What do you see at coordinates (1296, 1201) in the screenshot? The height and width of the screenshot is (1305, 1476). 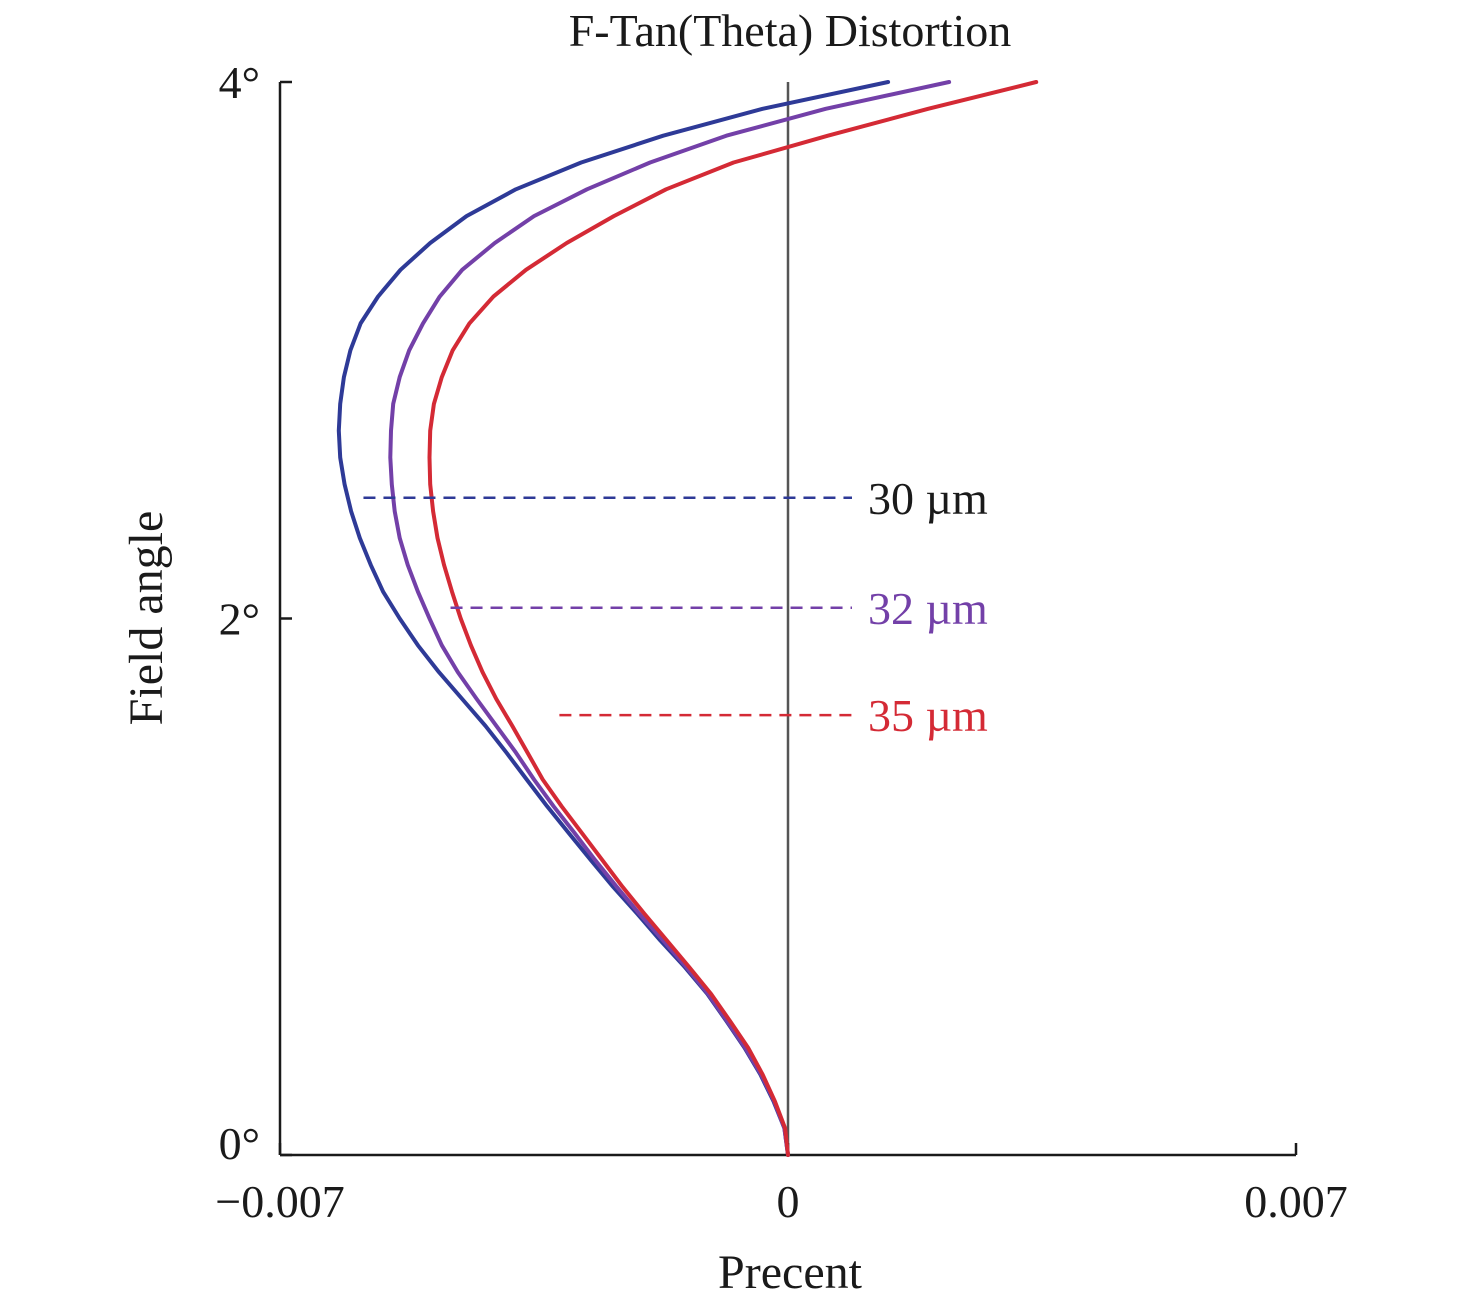 I see `x-tick-label: 0.007` at bounding box center [1296, 1201].